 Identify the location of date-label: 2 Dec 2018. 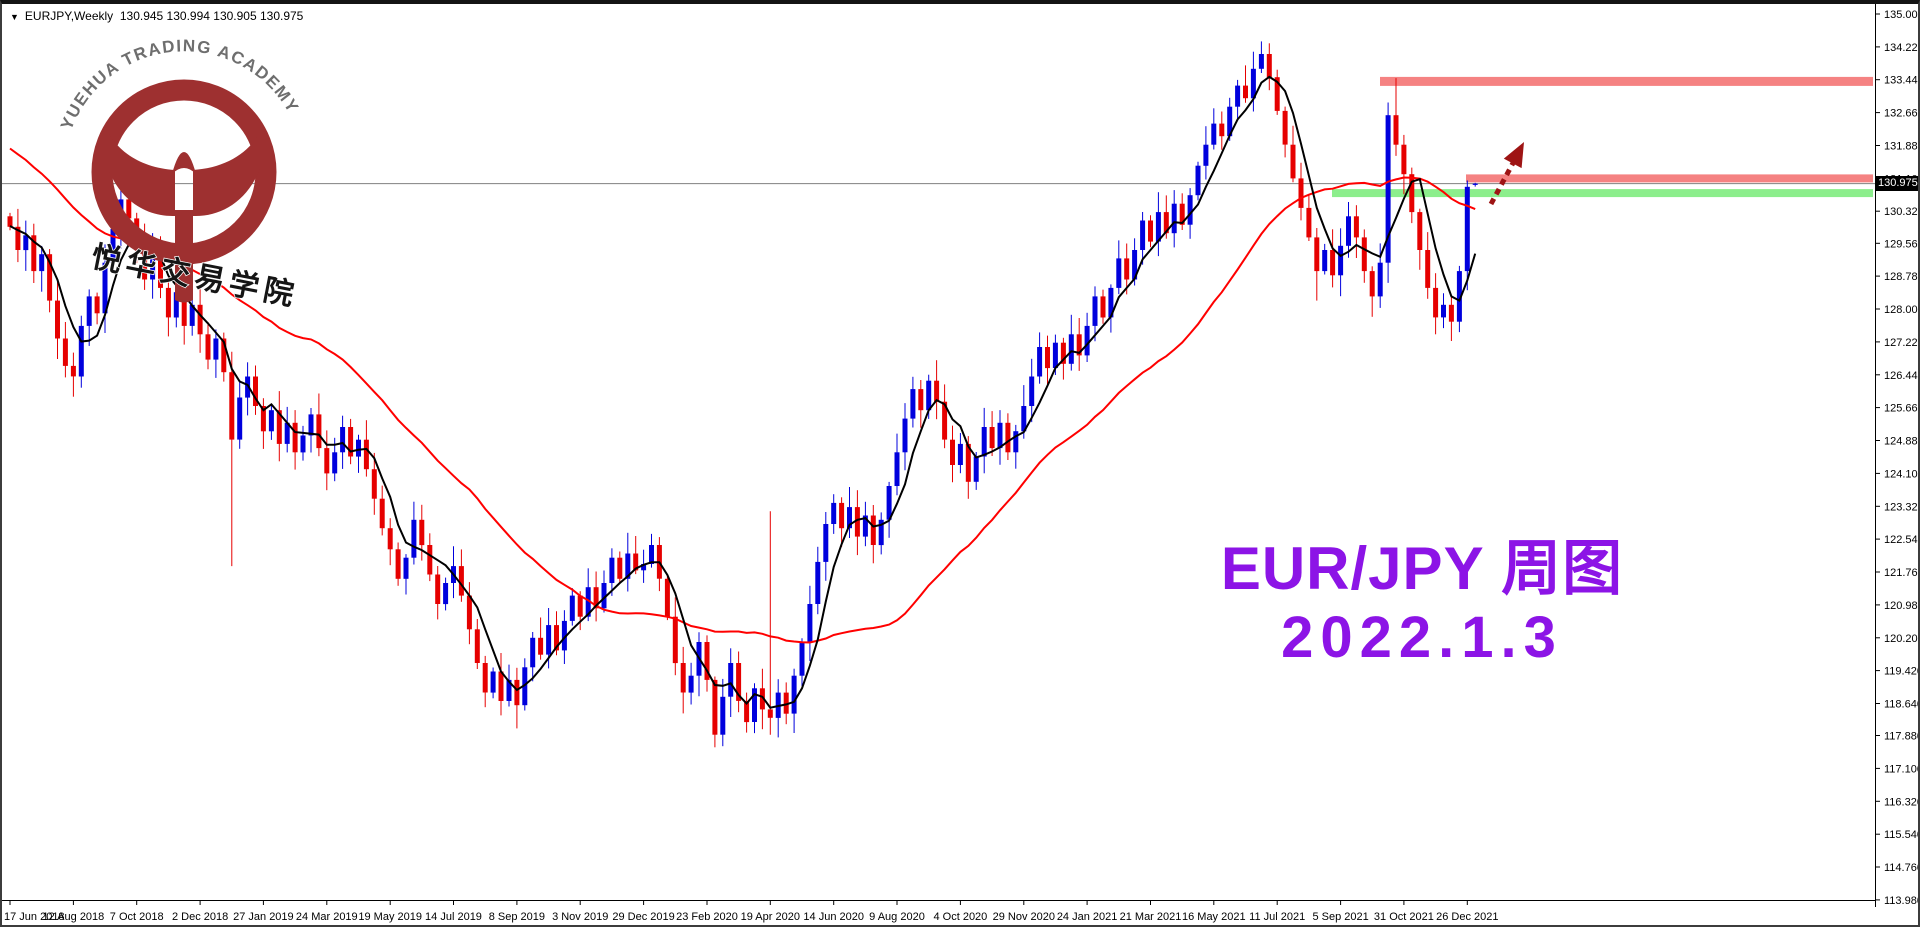
(200, 917).